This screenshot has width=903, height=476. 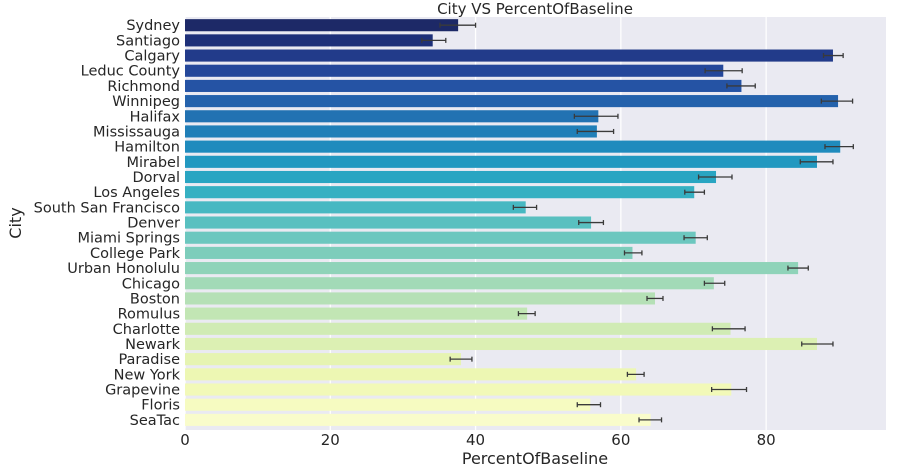 What do you see at coordinates (155, 117) in the screenshot?
I see `y-tick-label: Halifax` at bounding box center [155, 117].